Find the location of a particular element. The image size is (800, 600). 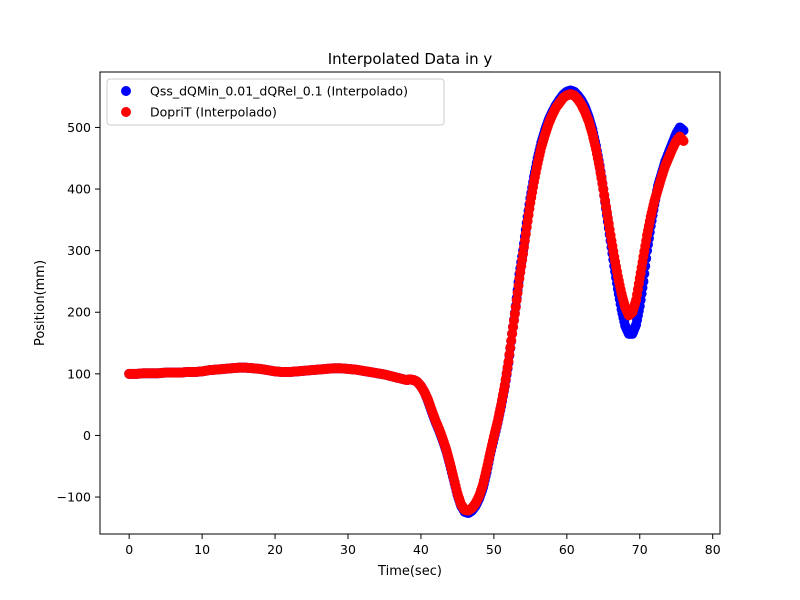

y-tick-label: 500 is located at coordinates (79, 127).